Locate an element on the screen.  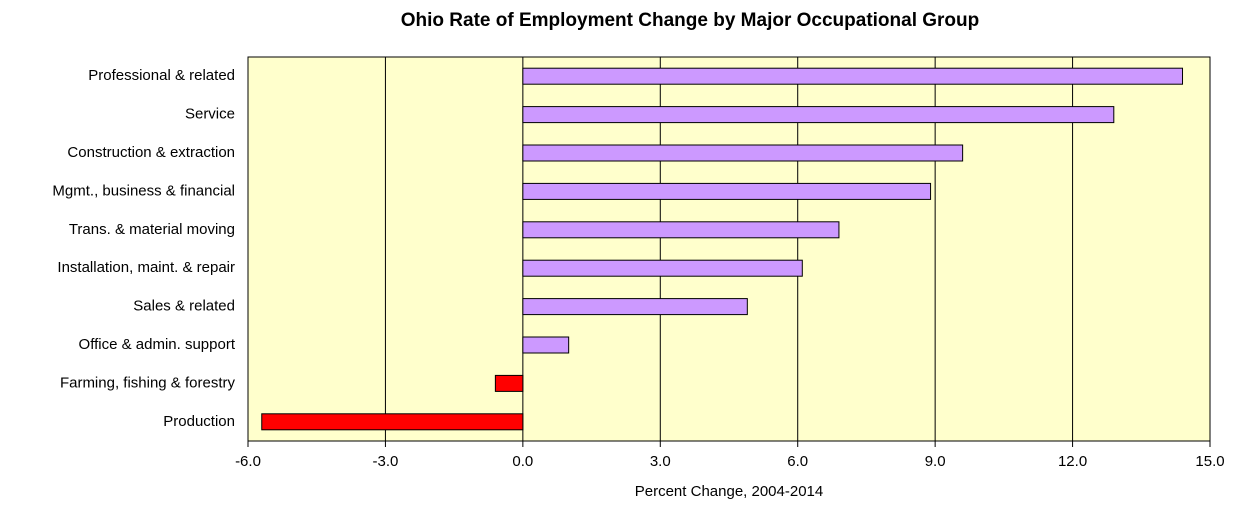
y-tick-label: Sales & related is located at coordinates (184, 306).